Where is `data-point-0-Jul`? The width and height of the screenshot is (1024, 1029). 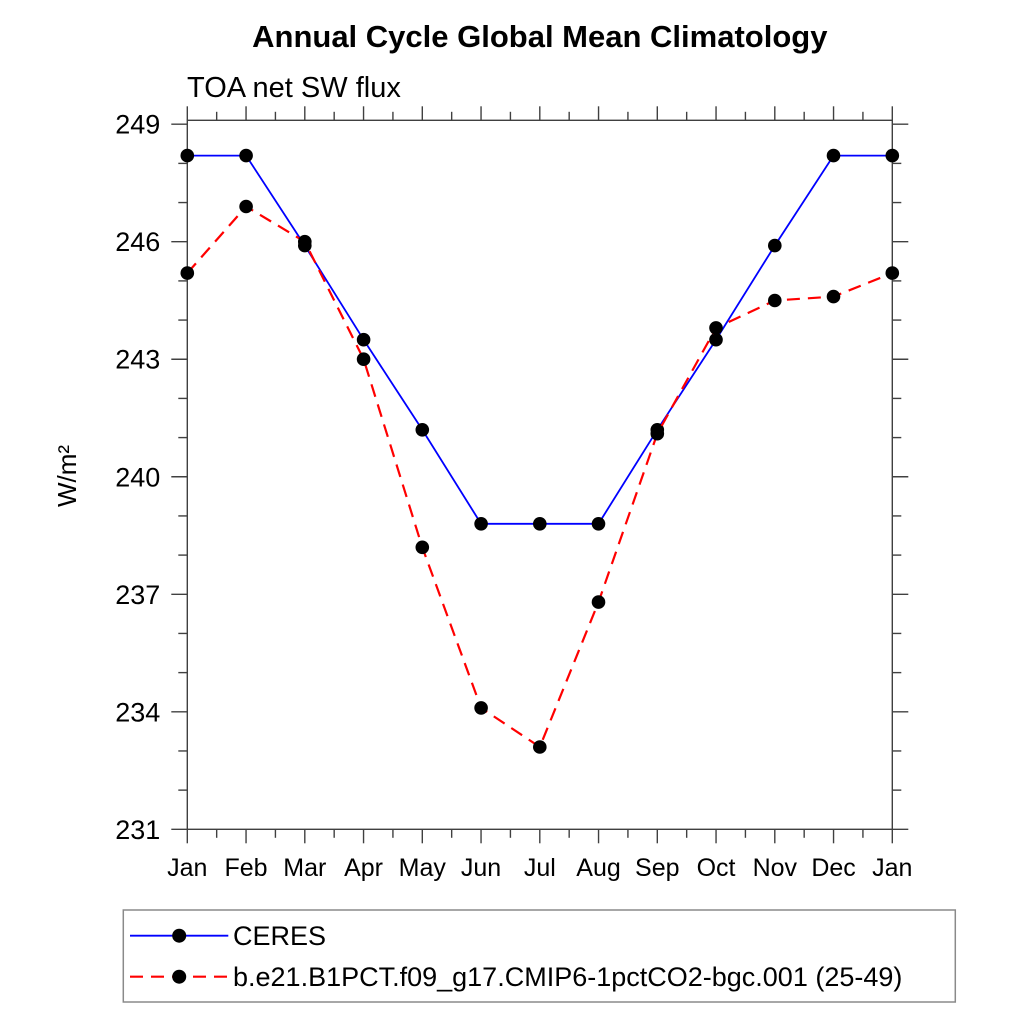 data-point-0-Jul is located at coordinates (540, 524).